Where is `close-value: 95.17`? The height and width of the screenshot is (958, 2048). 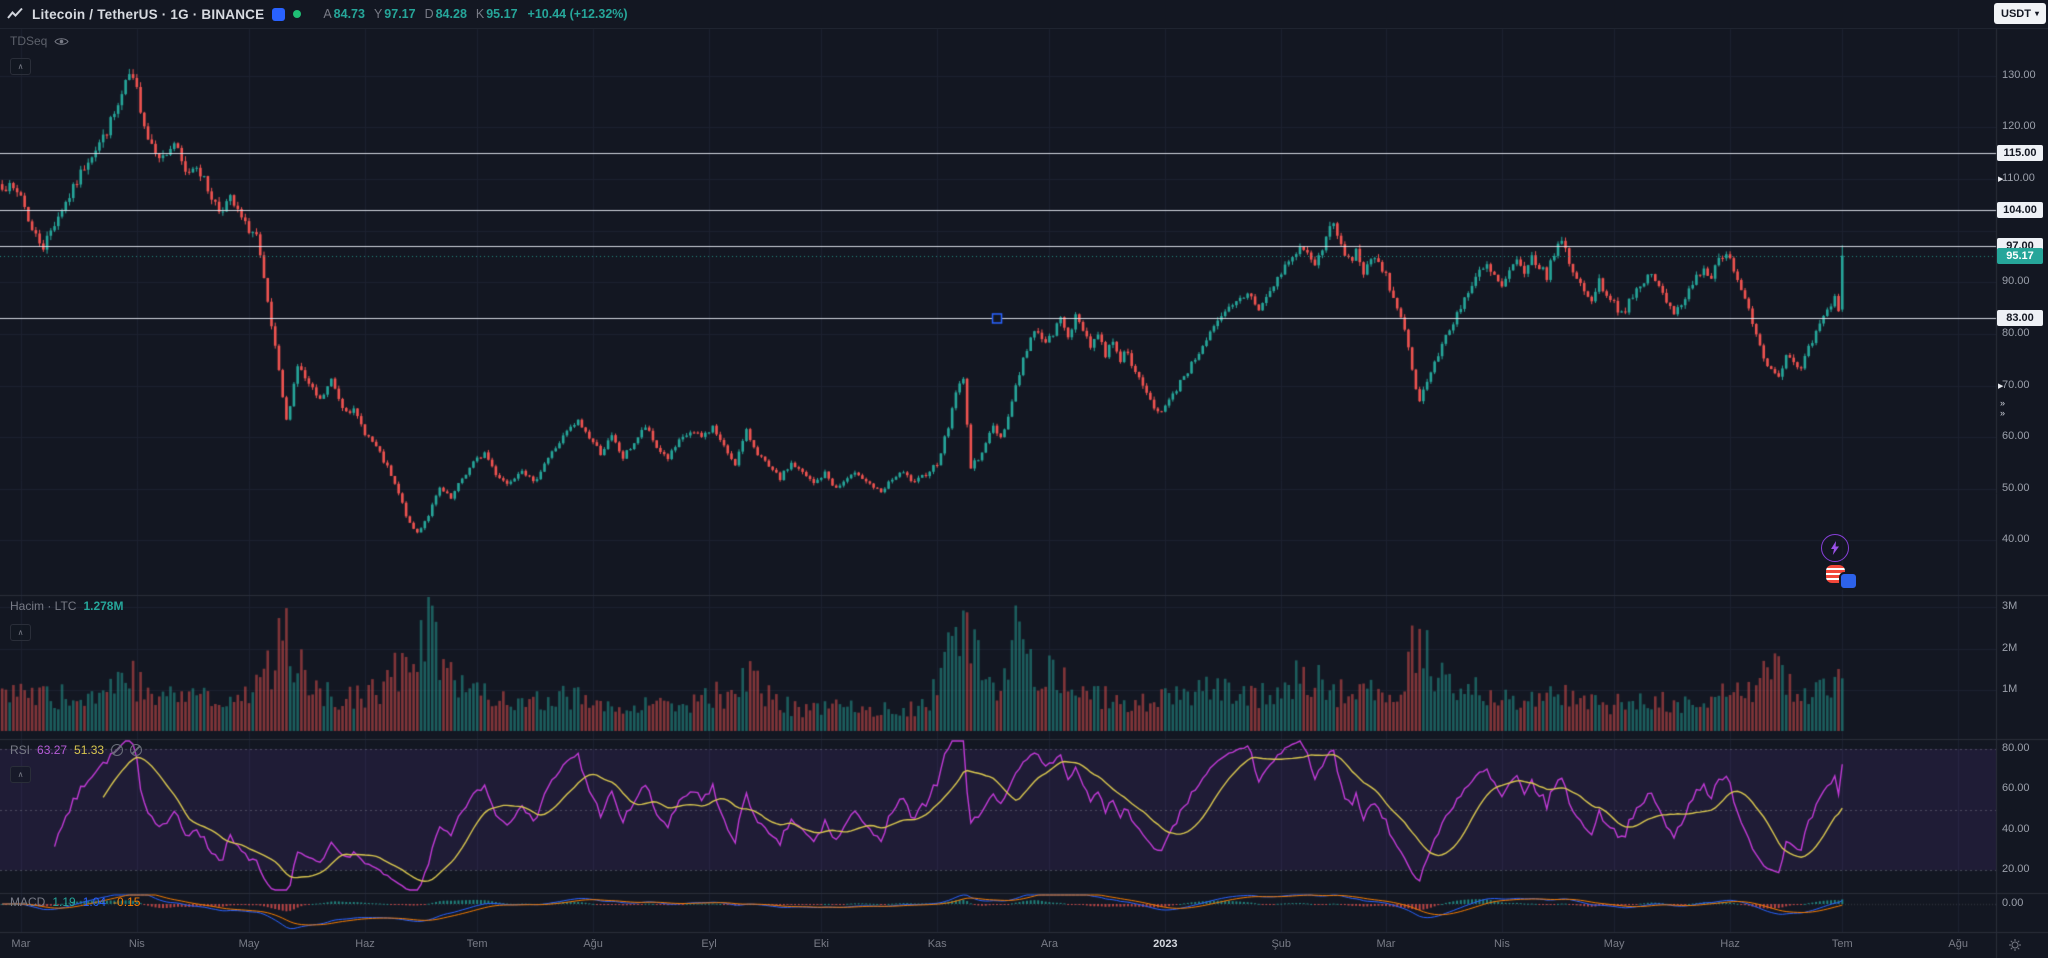
close-value: 95.17 is located at coordinates (502, 14).